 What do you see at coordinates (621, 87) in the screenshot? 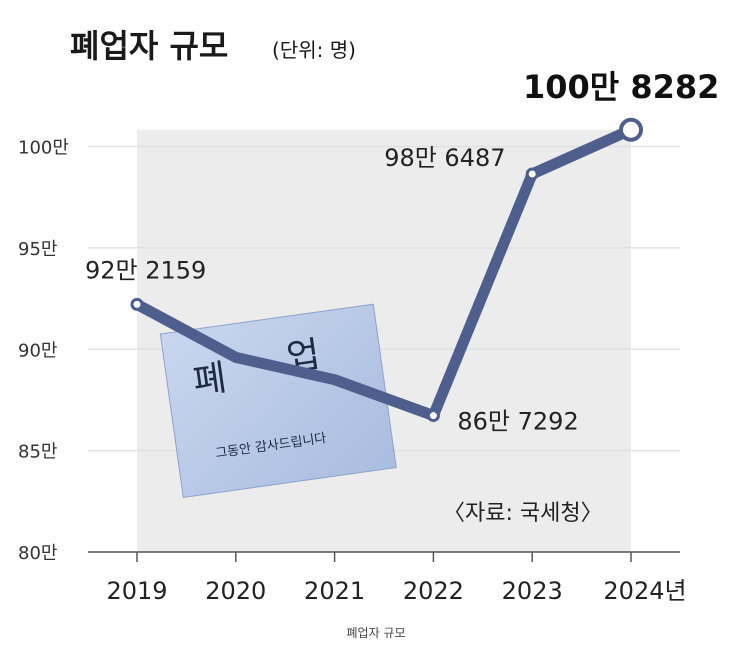
I see `data-label: 100만 8282` at bounding box center [621, 87].